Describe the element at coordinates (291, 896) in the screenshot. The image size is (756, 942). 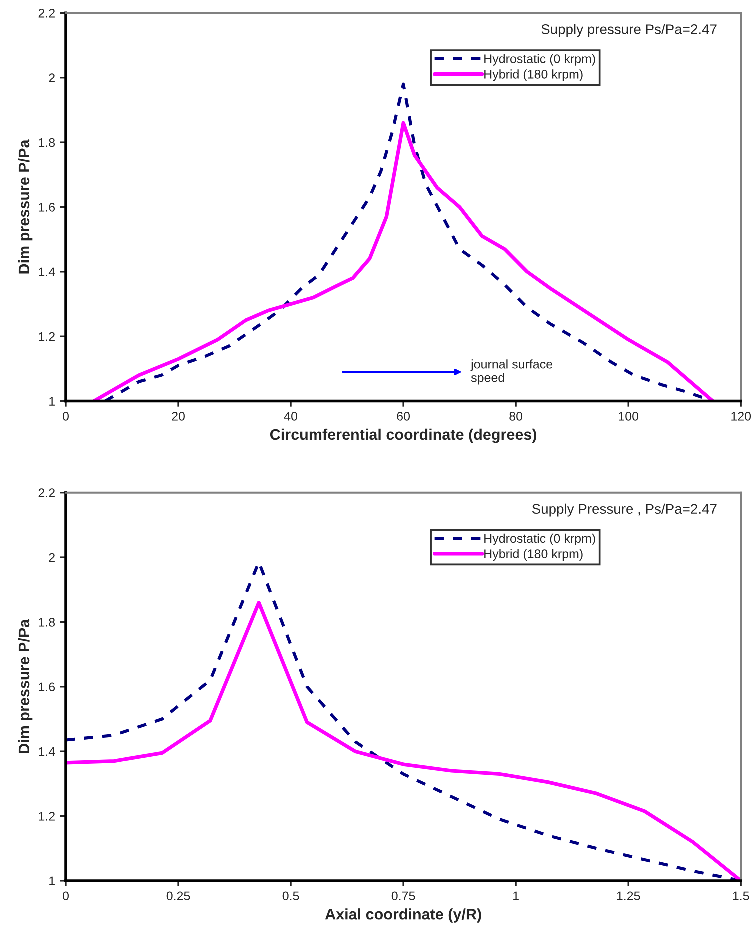
I see `x-tick-label: 0.5` at that location.